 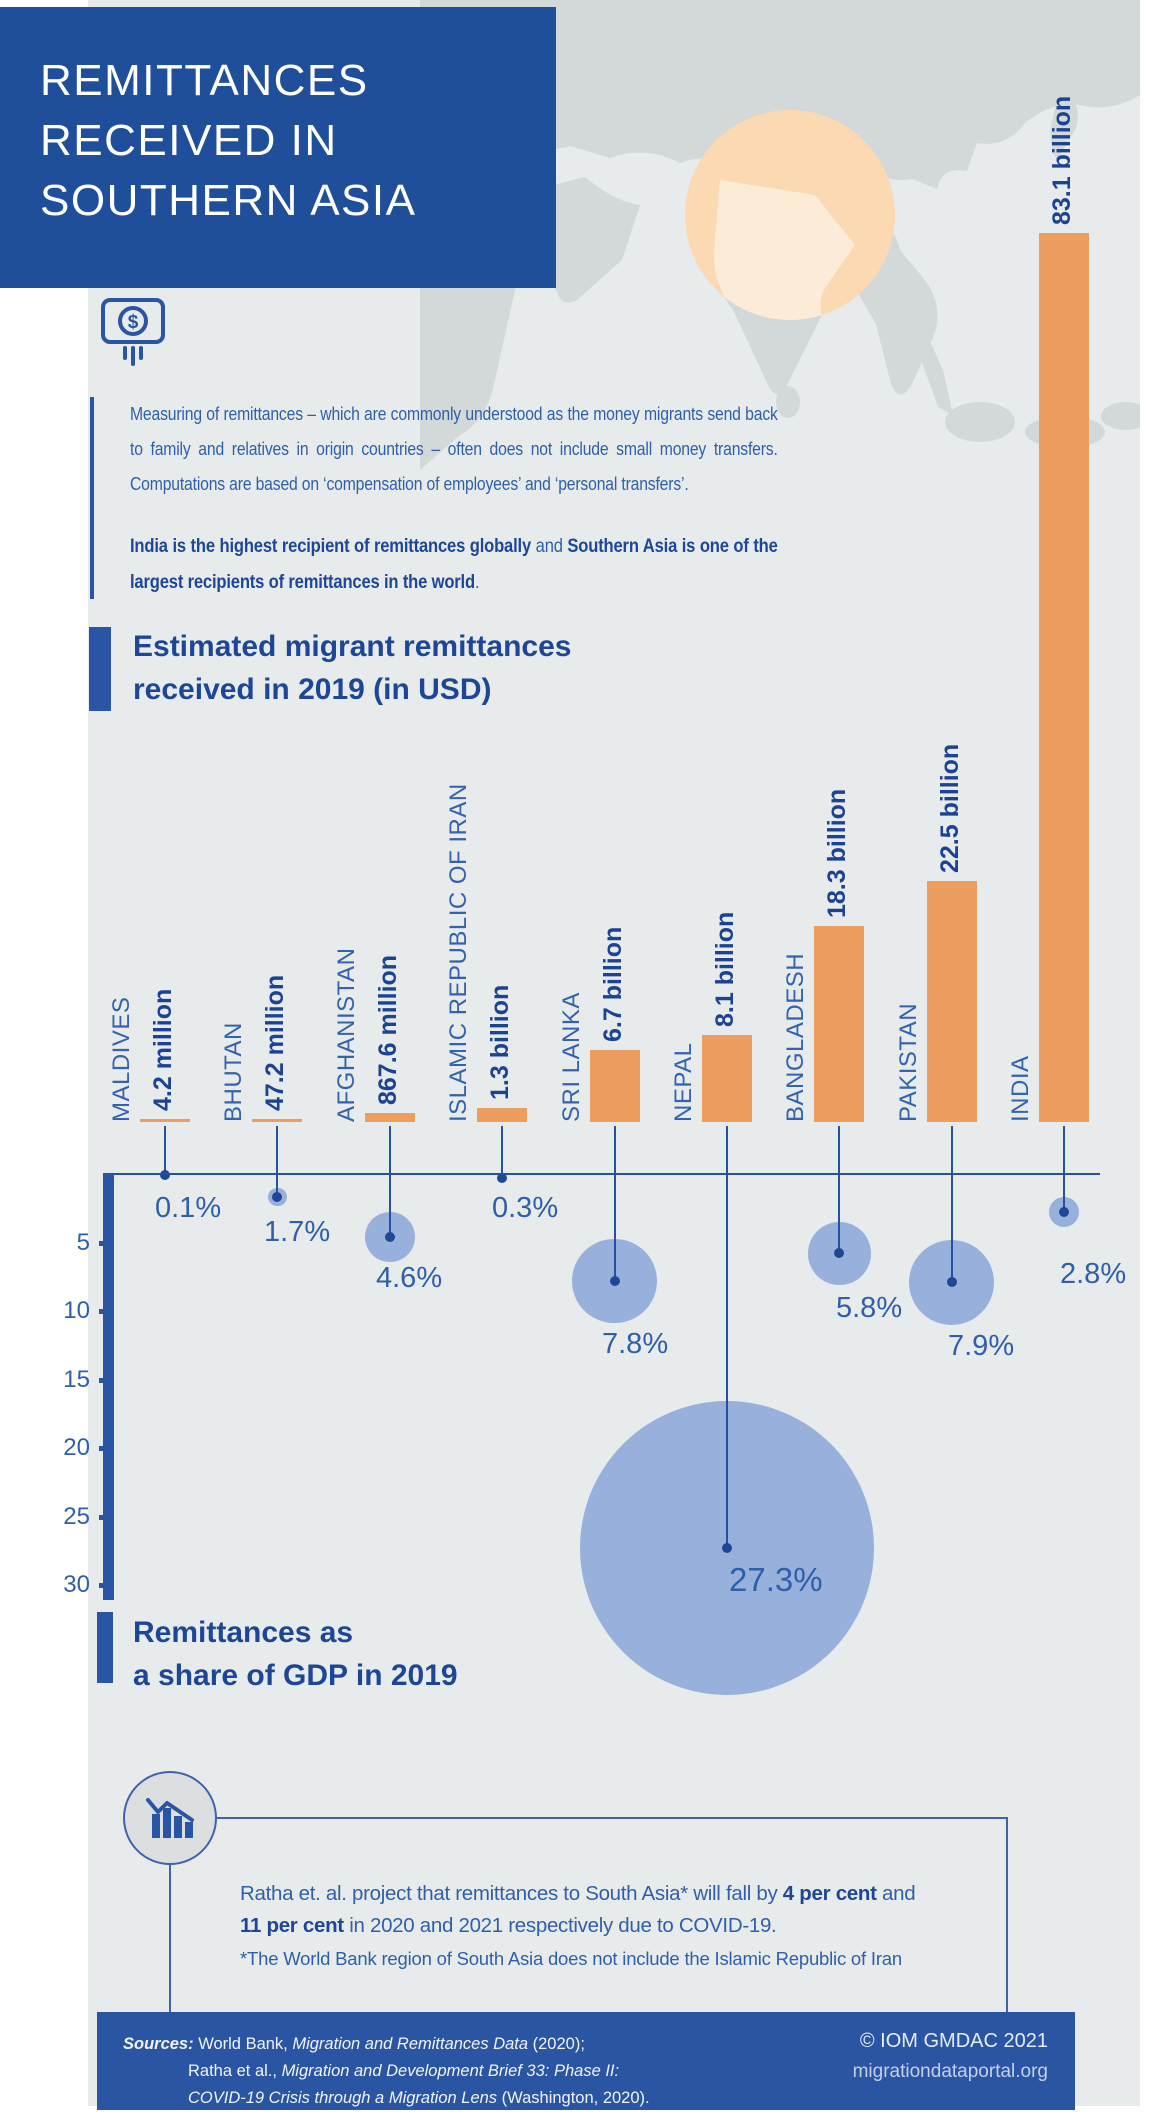 What do you see at coordinates (908, 1062) in the screenshot?
I see `country-label: PAKISTAN` at bounding box center [908, 1062].